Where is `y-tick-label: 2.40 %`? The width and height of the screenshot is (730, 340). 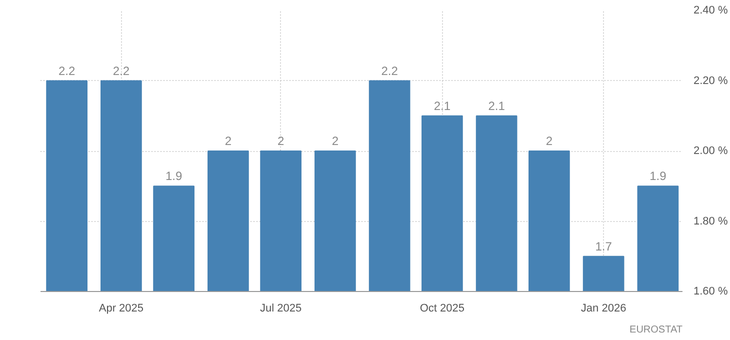
y-tick-label: 2.40 % is located at coordinates (711, 10).